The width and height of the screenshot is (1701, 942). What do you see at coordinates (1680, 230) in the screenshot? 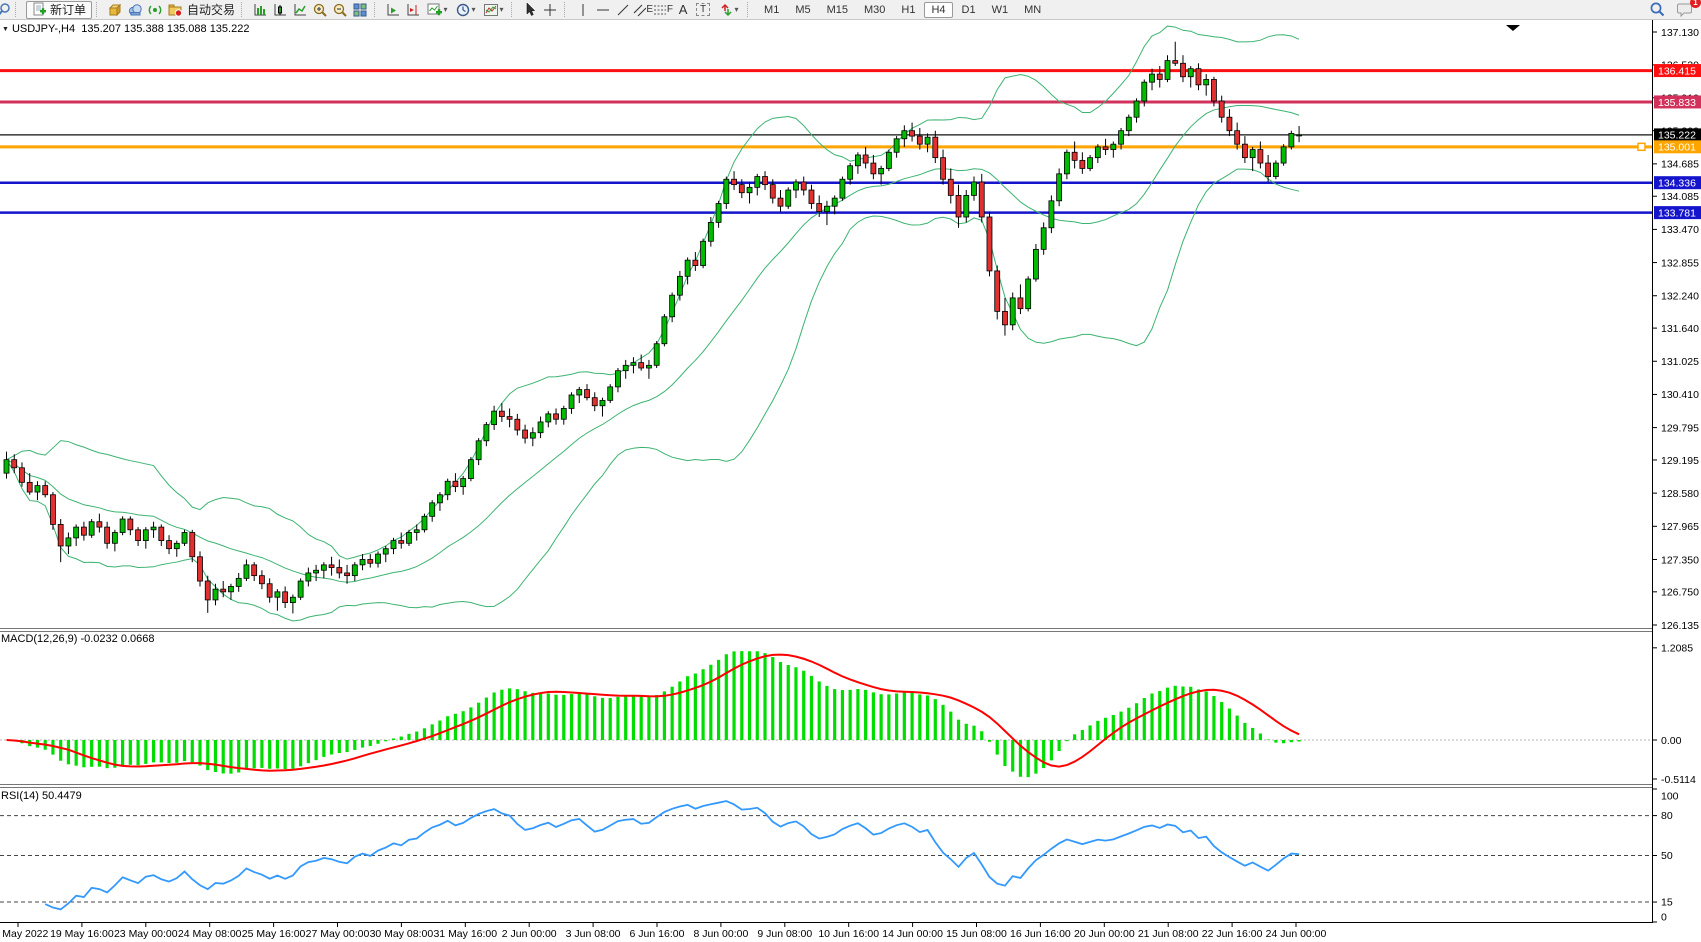
I see `price-tick-label: 133.470` at bounding box center [1680, 230].